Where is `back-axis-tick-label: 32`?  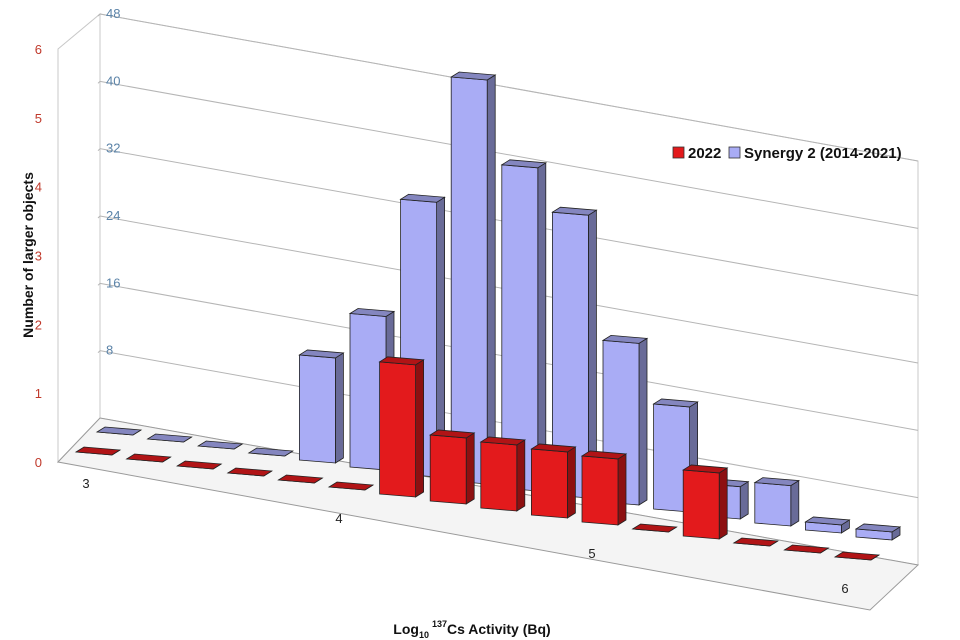 back-axis-tick-label: 32 is located at coordinates (113, 148).